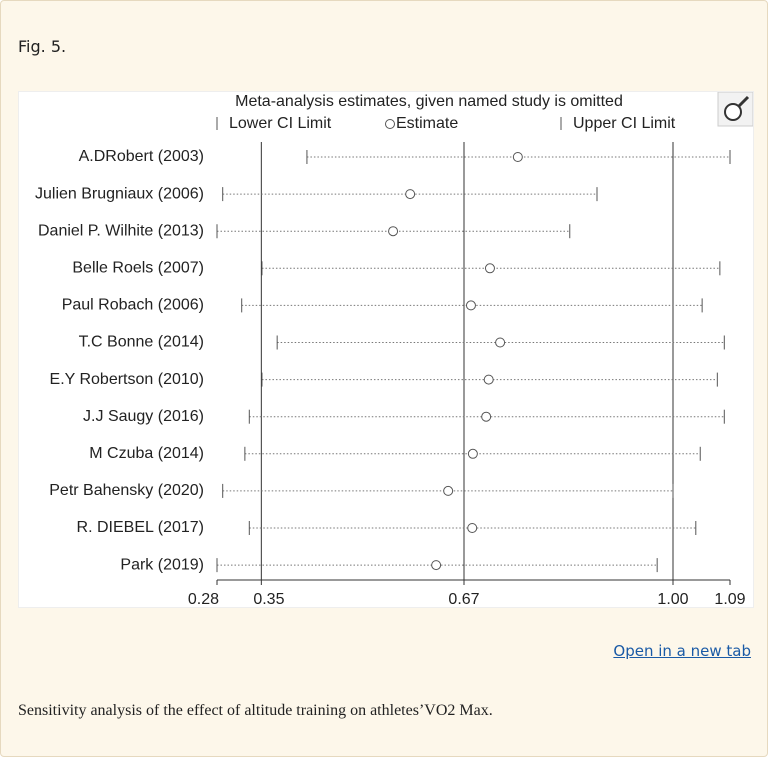  Describe the element at coordinates (146, 453) in the screenshot. I see `category-label: M Czuba (2014)` at that location.